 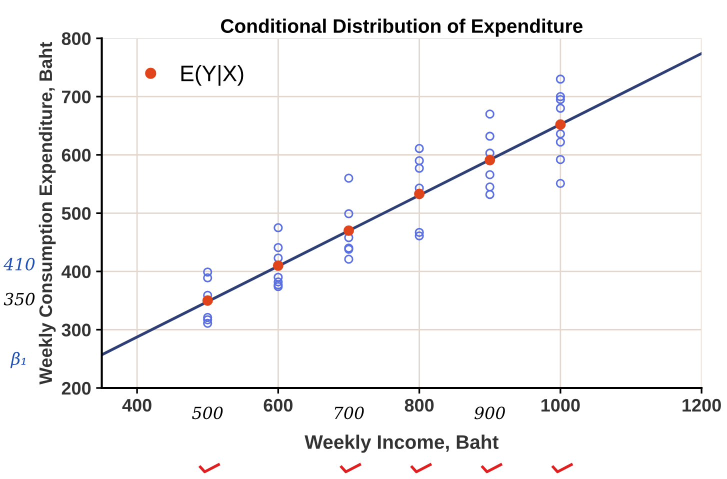 I want to click on text: 700, so click(x=349, y=413).